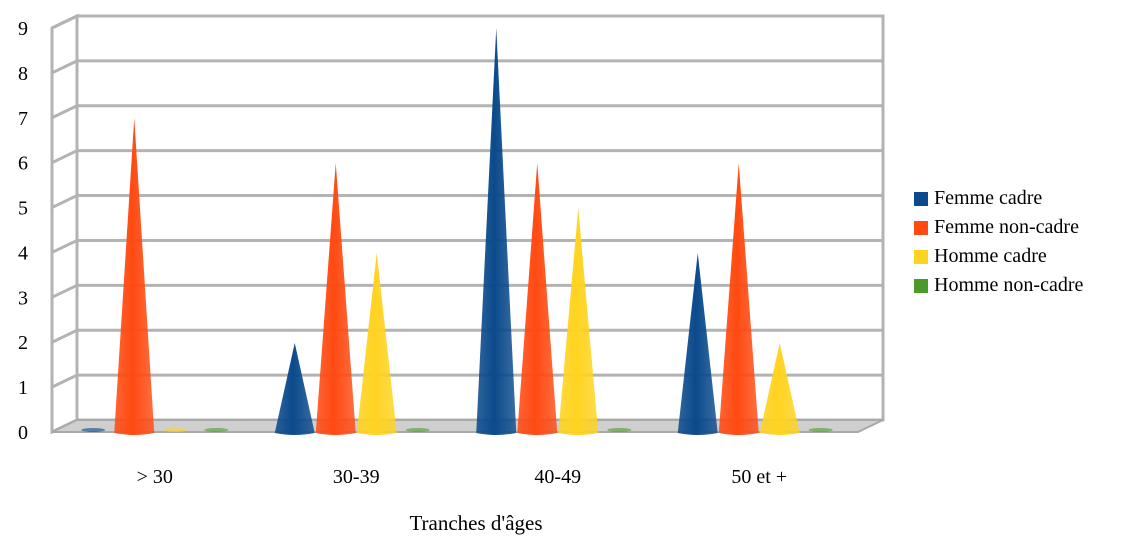 This screenshot has height=540, width=1138. What do you see at coordinates (23, 231) in the screenshot?
I see `y-axis-ticks: 0 1 2 3 4 5 6 7 8 9` at bounding box center [23, 231].